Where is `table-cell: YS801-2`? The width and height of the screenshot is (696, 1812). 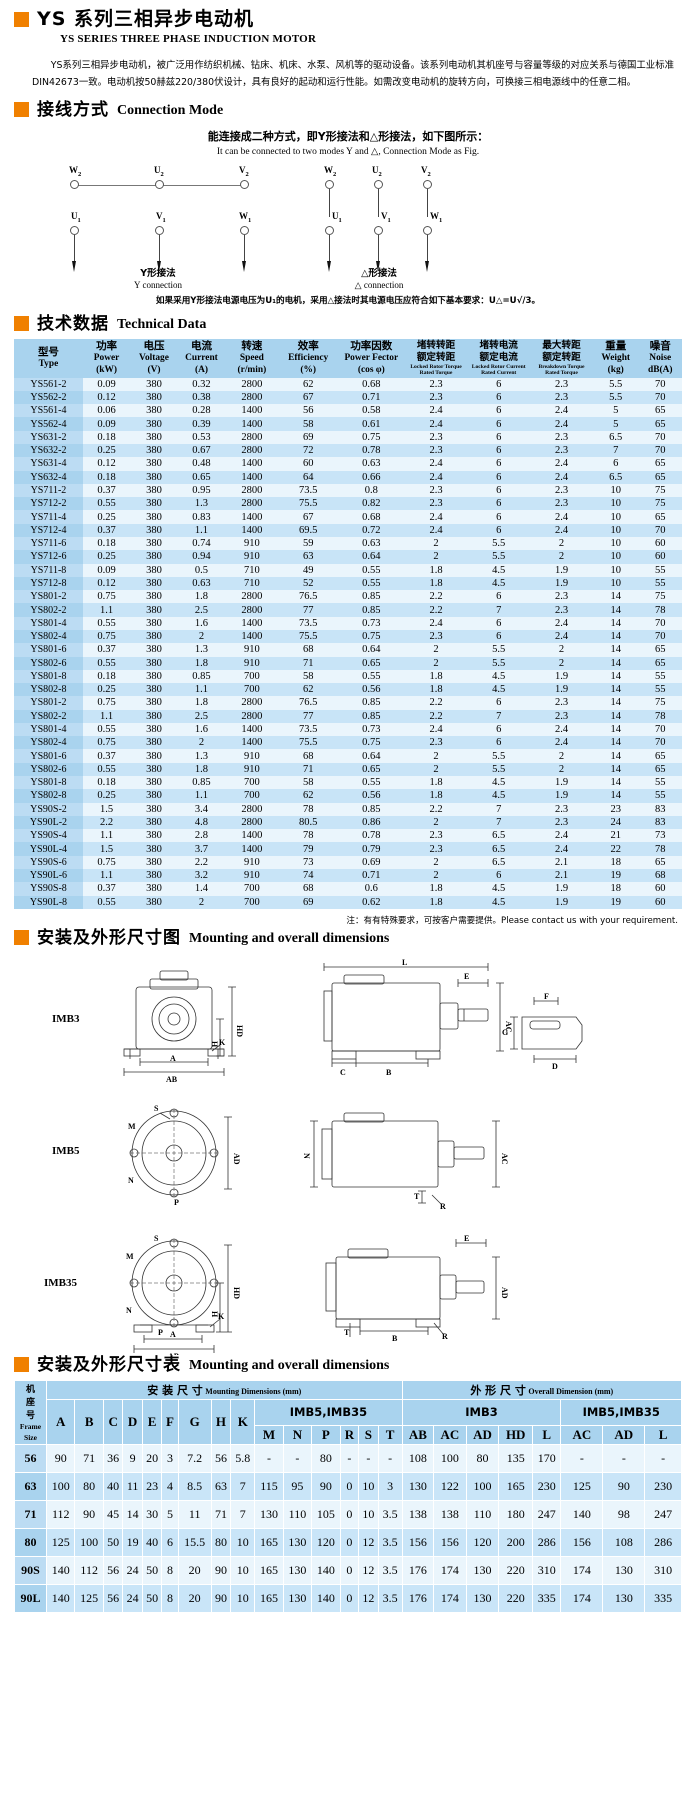 table-cell: YS801-2 is located at coordinates (48, 597).